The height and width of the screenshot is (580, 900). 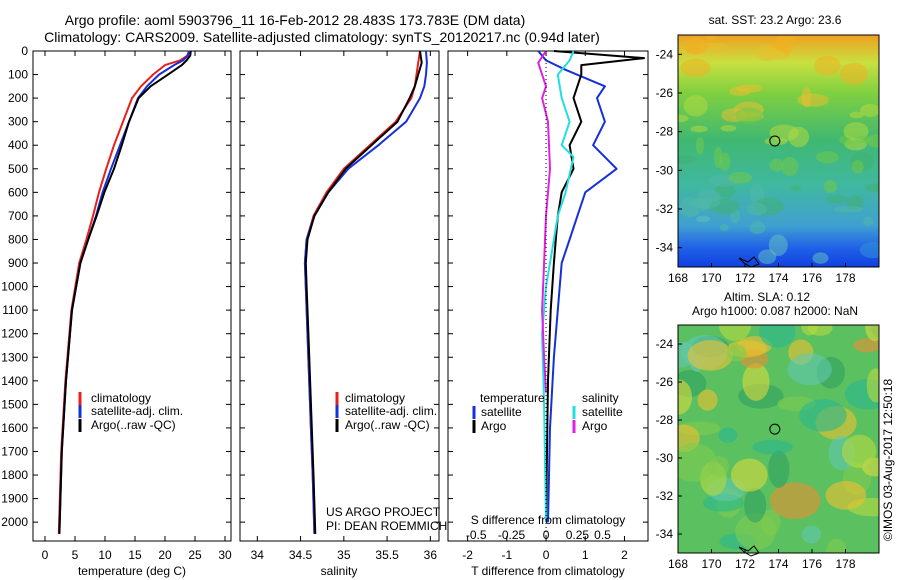 I want to click on x-tick-label: 5, so click(x=75, y=555).